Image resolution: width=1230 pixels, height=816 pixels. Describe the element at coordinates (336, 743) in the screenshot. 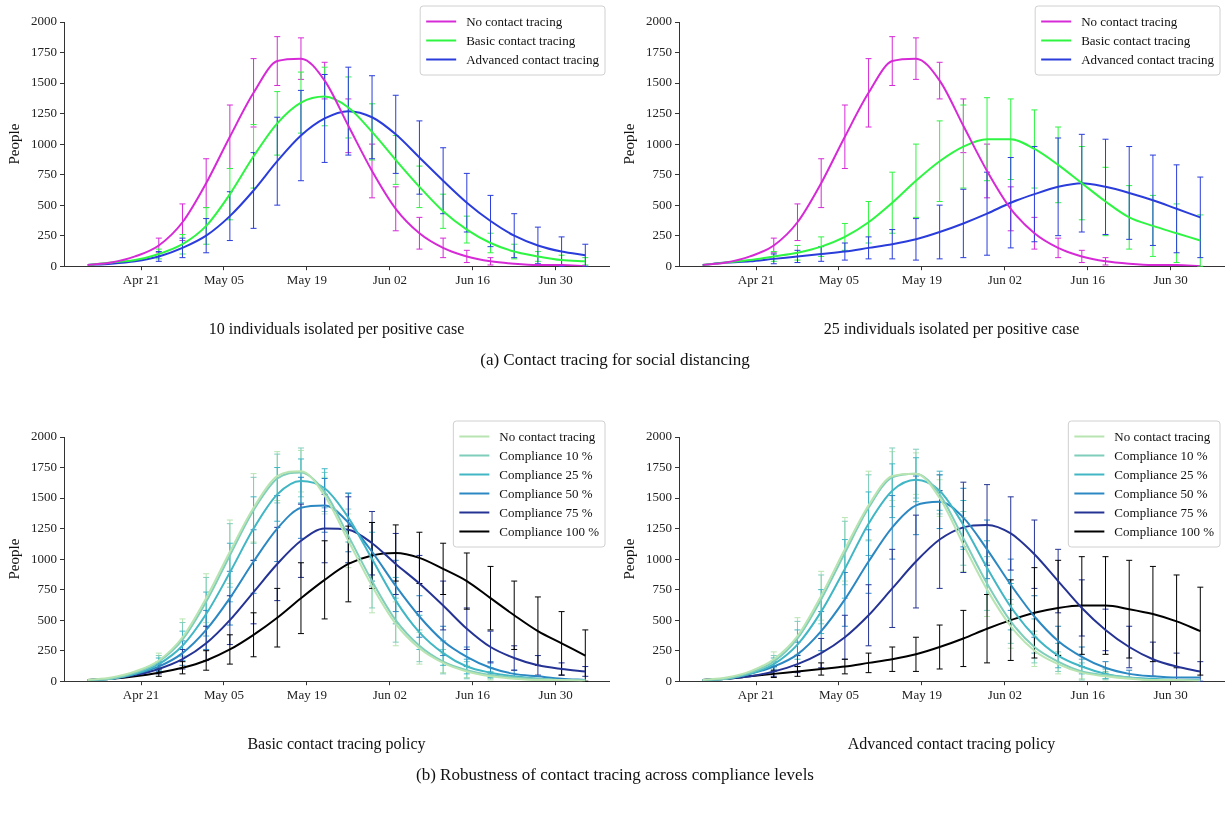

I see `x-axis-title: Basic contact tracing policy` at that location.